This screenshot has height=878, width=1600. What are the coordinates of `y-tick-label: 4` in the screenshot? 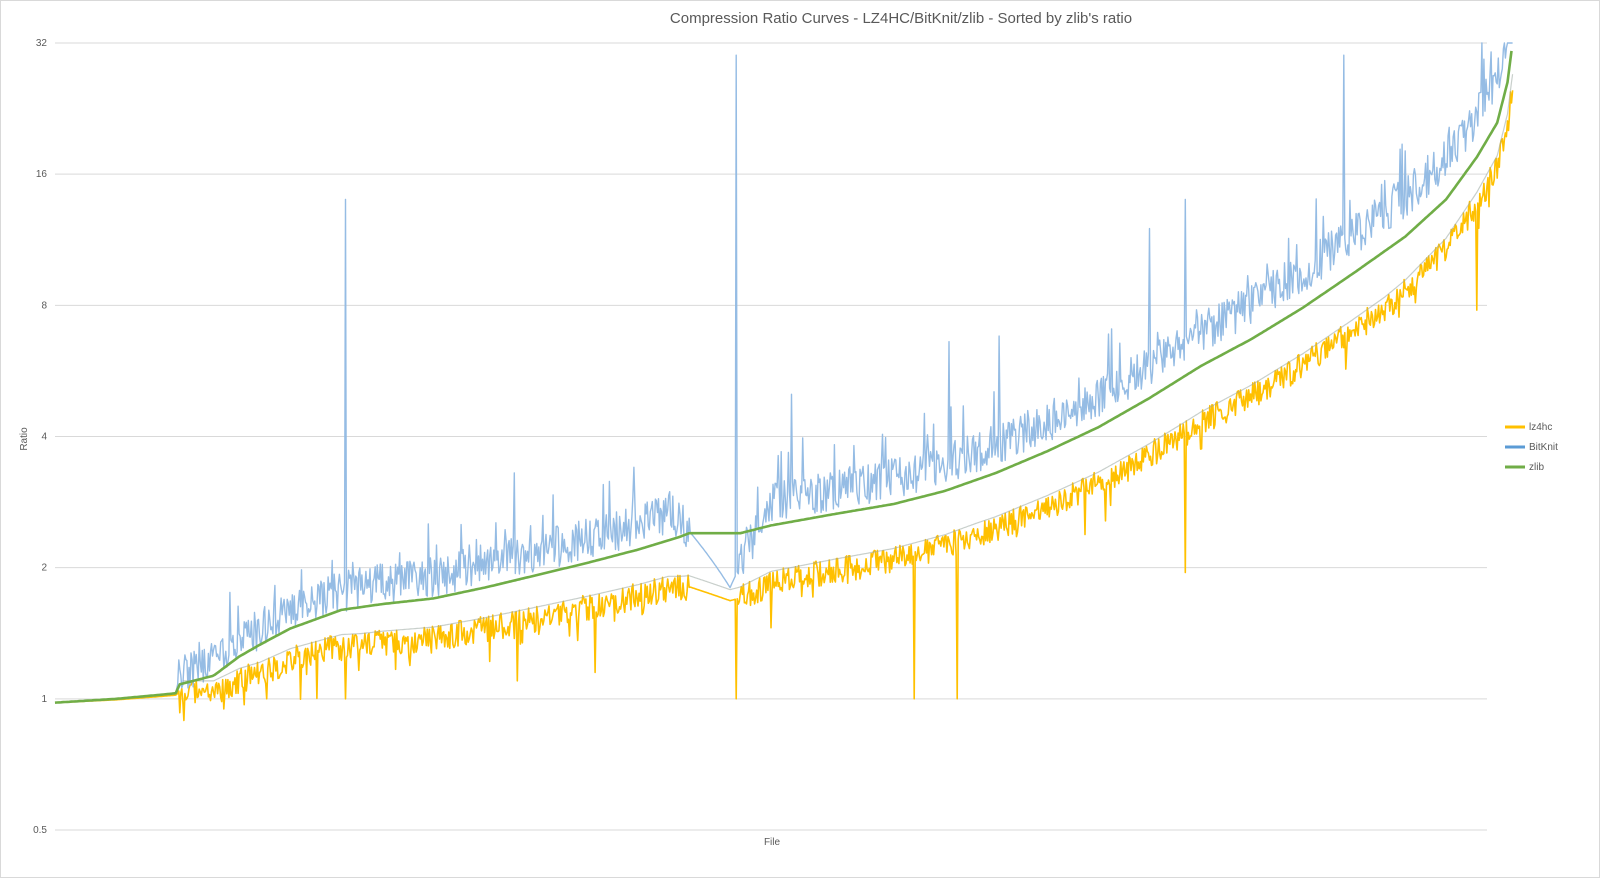 It's located at (44, 437).